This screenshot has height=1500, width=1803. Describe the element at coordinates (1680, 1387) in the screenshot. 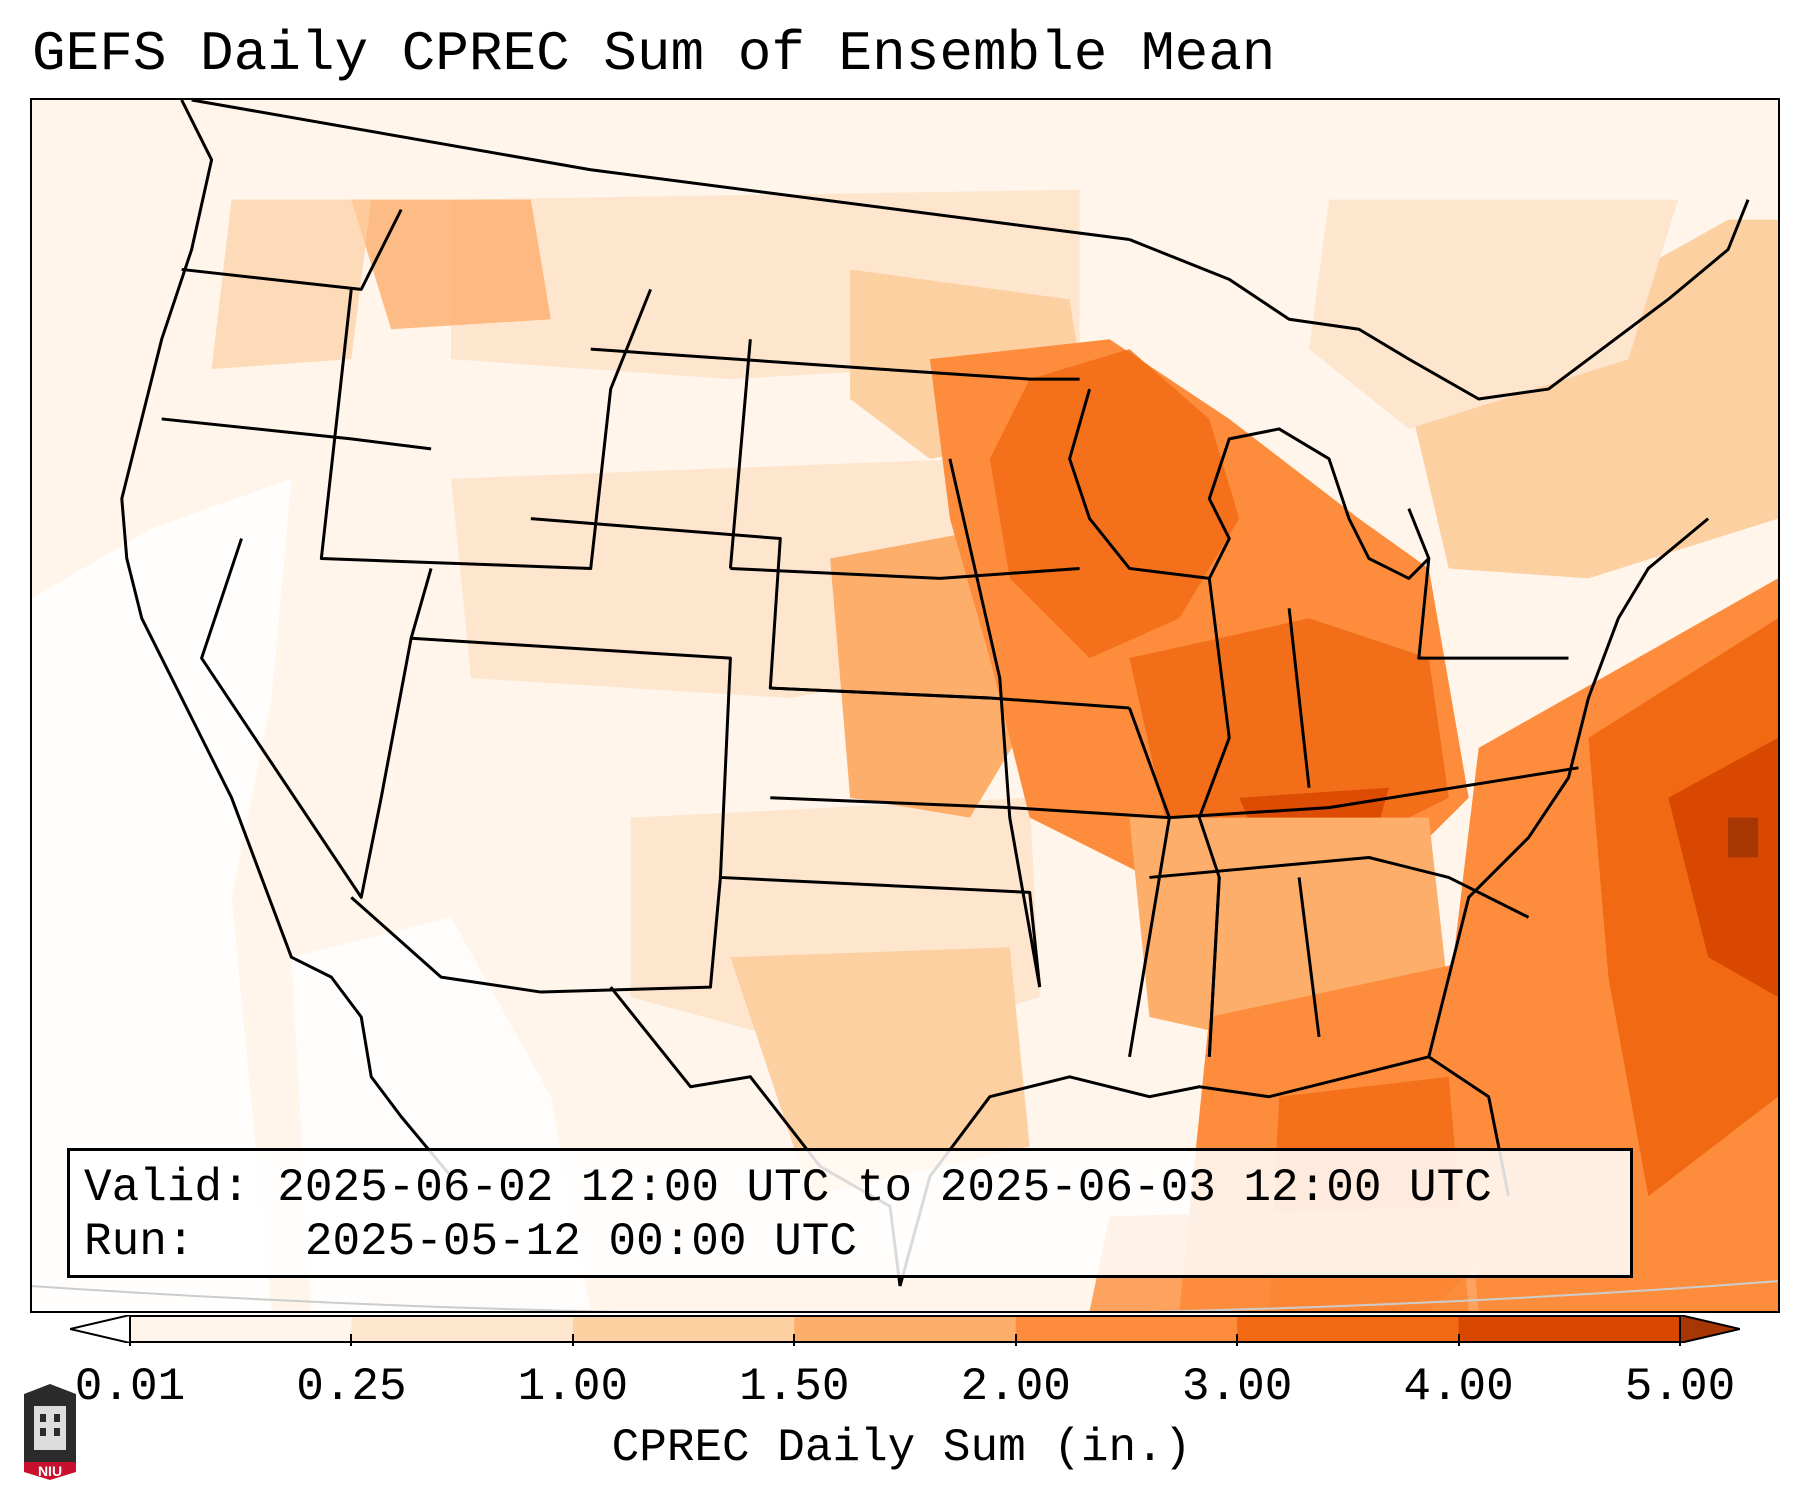

I see `colorbar-tick-label: 5.00` at that location.